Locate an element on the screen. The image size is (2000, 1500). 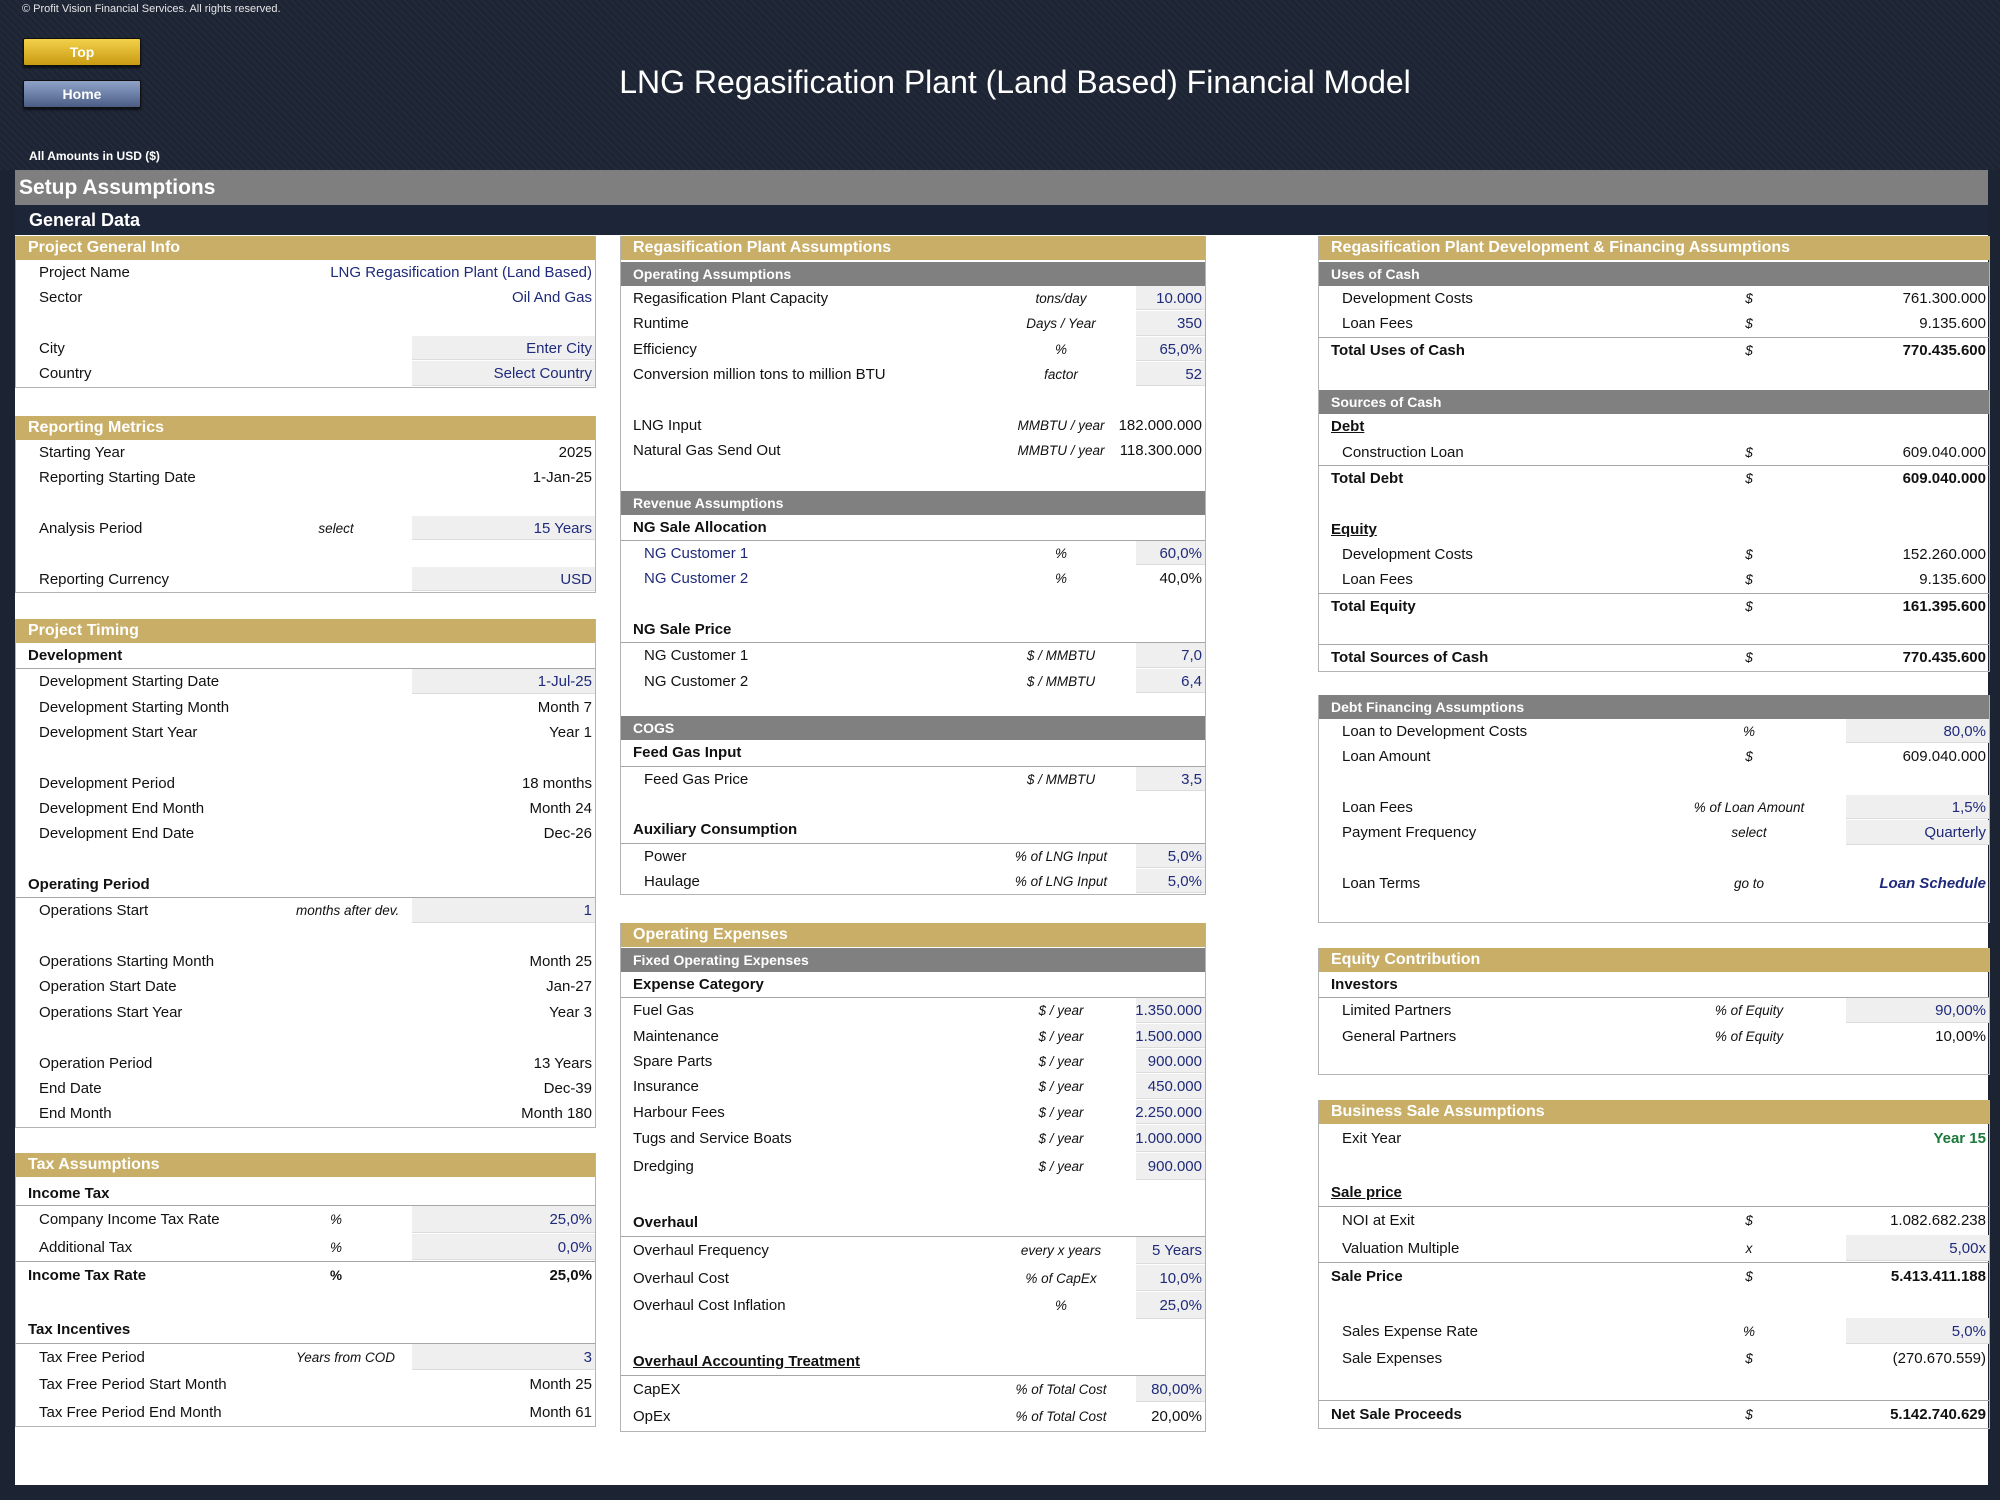
general-data-header: General Data is located at coordinates (1001, 220).